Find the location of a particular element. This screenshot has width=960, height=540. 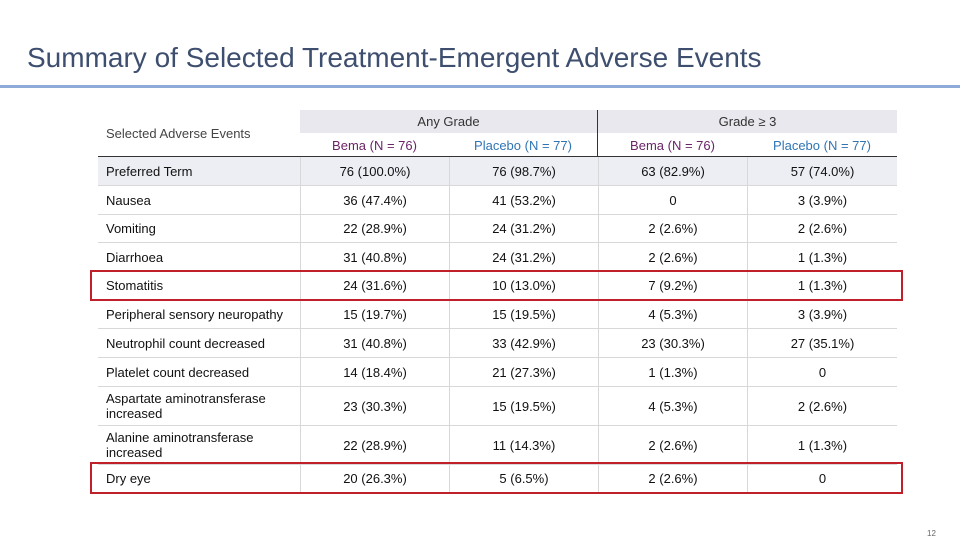

table-cell: 10 (13.0%) is located at coordinates (523, 286).